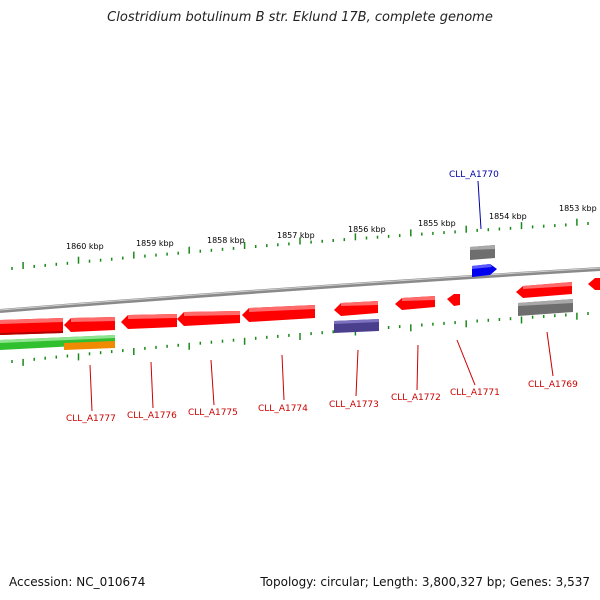 Image resolution: width=600 pixels, height=600 pixels. I want to click on kbp-label-1859: 1859 kbp, so click(155, 243).